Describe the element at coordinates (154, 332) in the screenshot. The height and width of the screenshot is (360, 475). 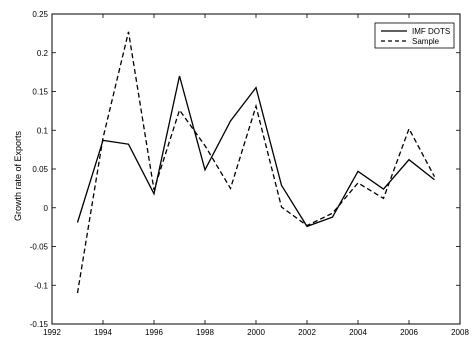
I see `x-tick-label: 1996` at that location.